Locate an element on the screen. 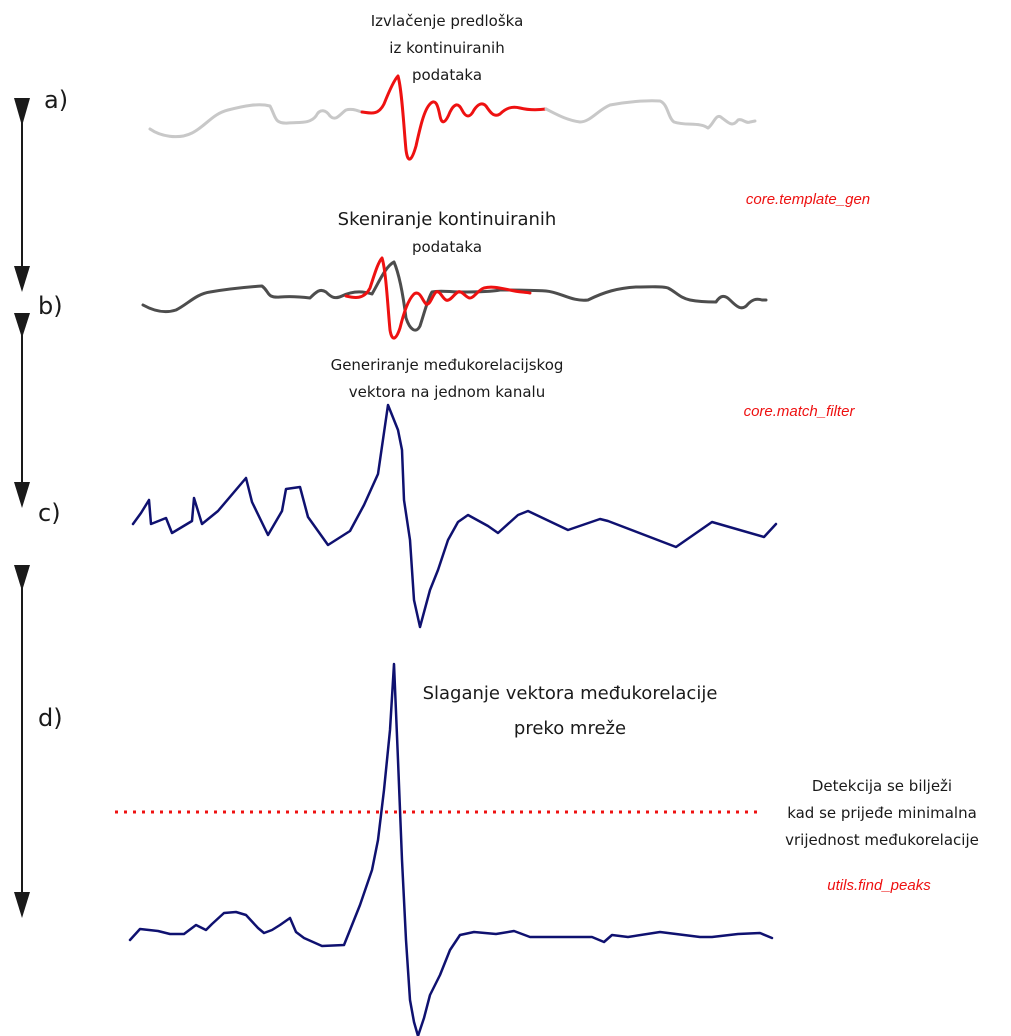 This screenshot has height=1036, width=1011. trace-a is located at coordinates (452, 117).